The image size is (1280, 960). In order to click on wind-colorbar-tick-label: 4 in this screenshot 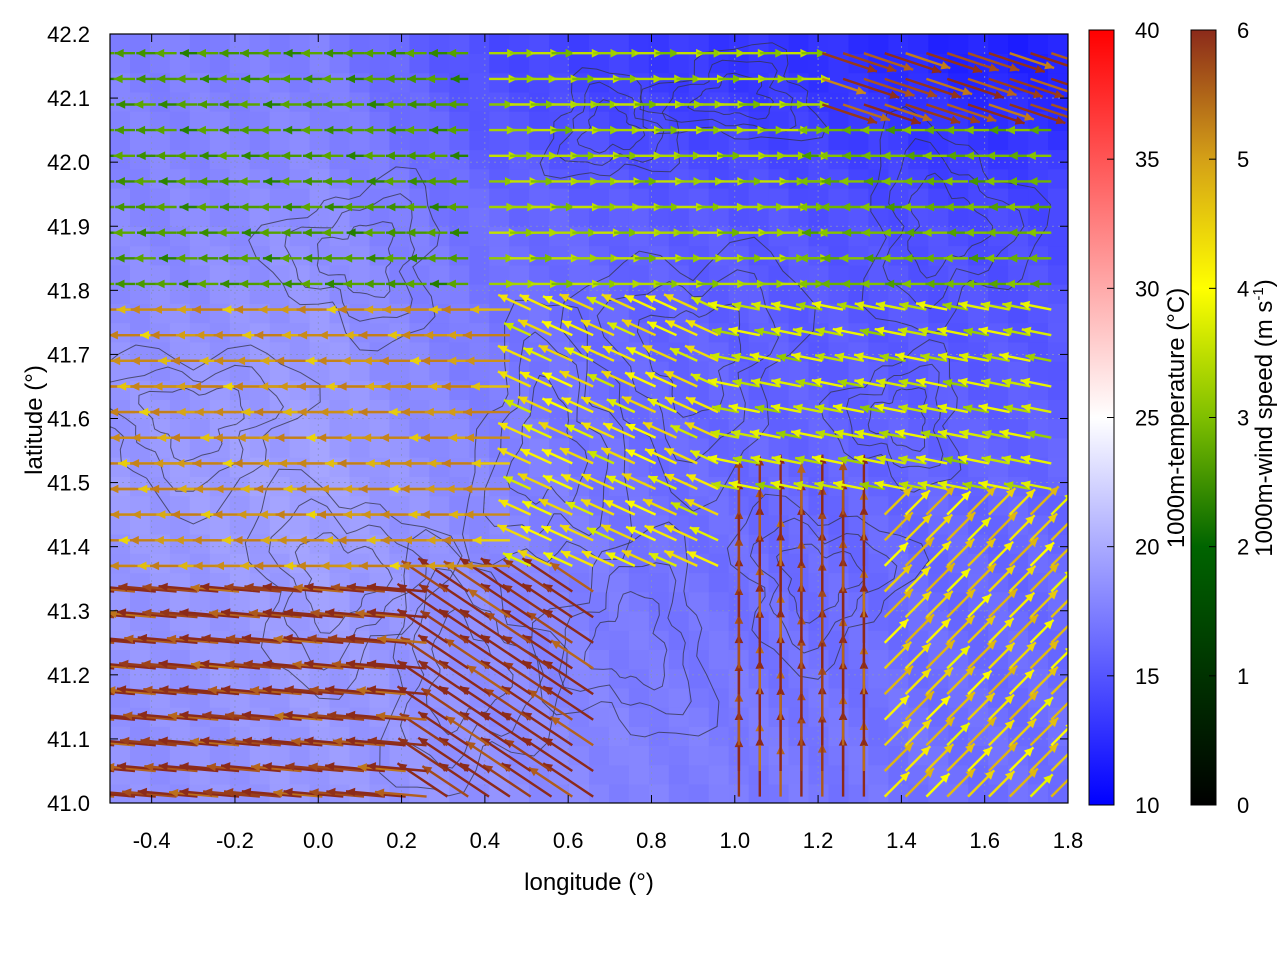, I will do `click(1243, 288)`.